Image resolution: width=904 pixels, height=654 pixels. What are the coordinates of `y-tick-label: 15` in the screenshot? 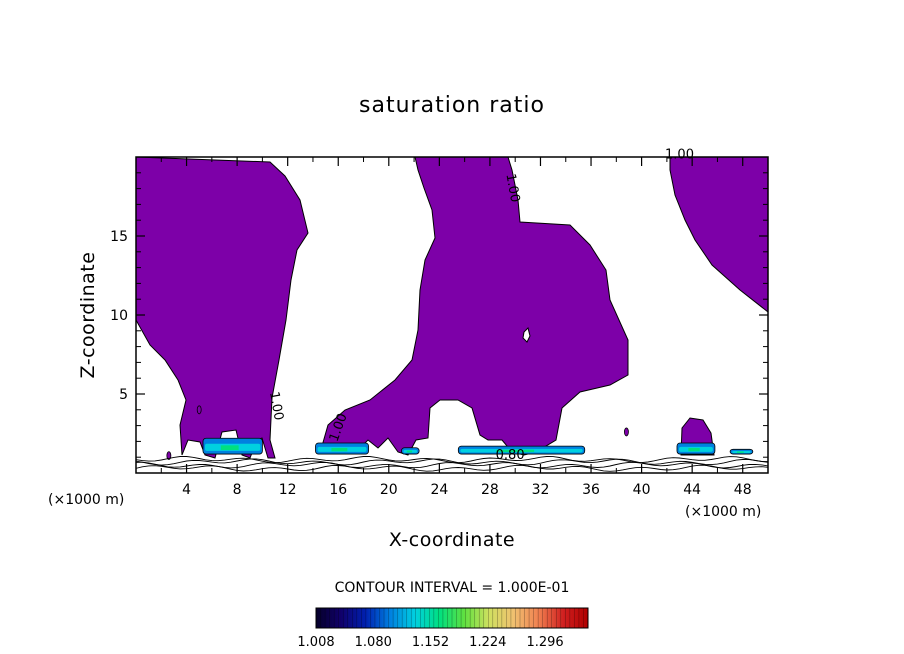 It's located at (119, 237).